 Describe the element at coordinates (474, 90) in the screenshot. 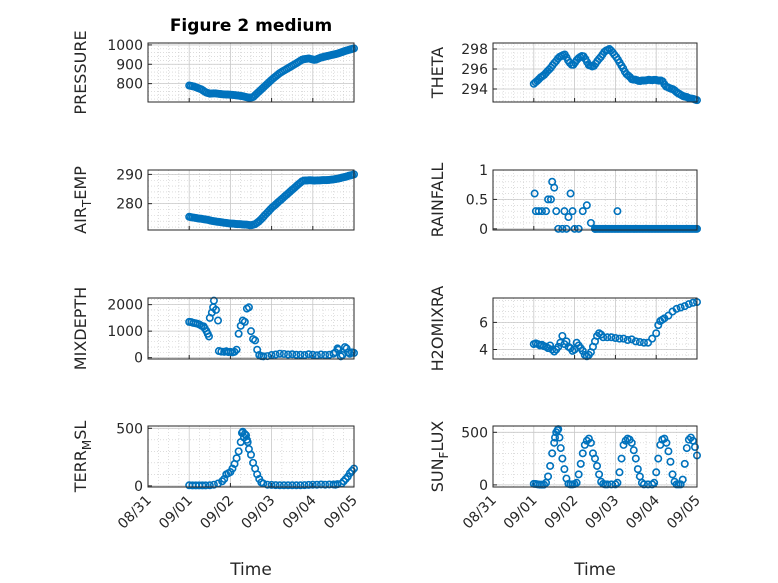

I see `y-tick-label: 294` at that location.